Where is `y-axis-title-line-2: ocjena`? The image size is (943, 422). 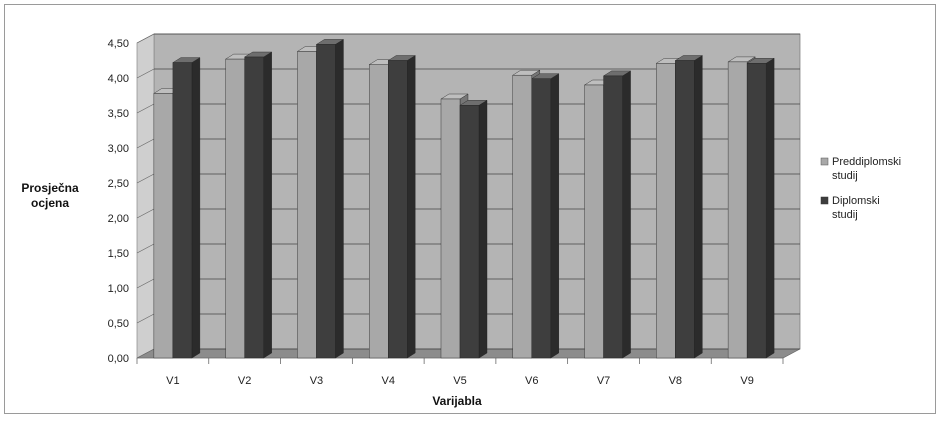 y-axis-title-line-2: ocjena is located at coordinates (50, 203).